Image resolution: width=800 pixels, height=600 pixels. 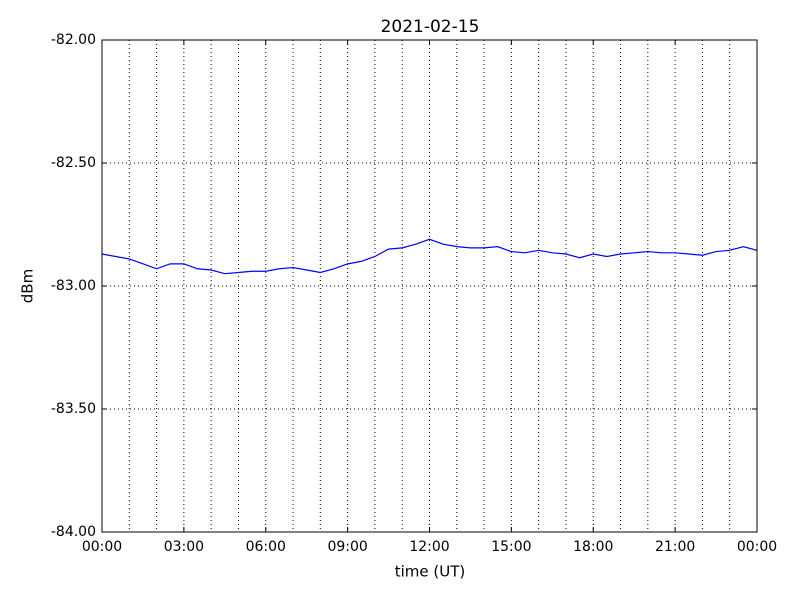 I want to click on x-tick-label: 09:00, so click(x=347, y=547).